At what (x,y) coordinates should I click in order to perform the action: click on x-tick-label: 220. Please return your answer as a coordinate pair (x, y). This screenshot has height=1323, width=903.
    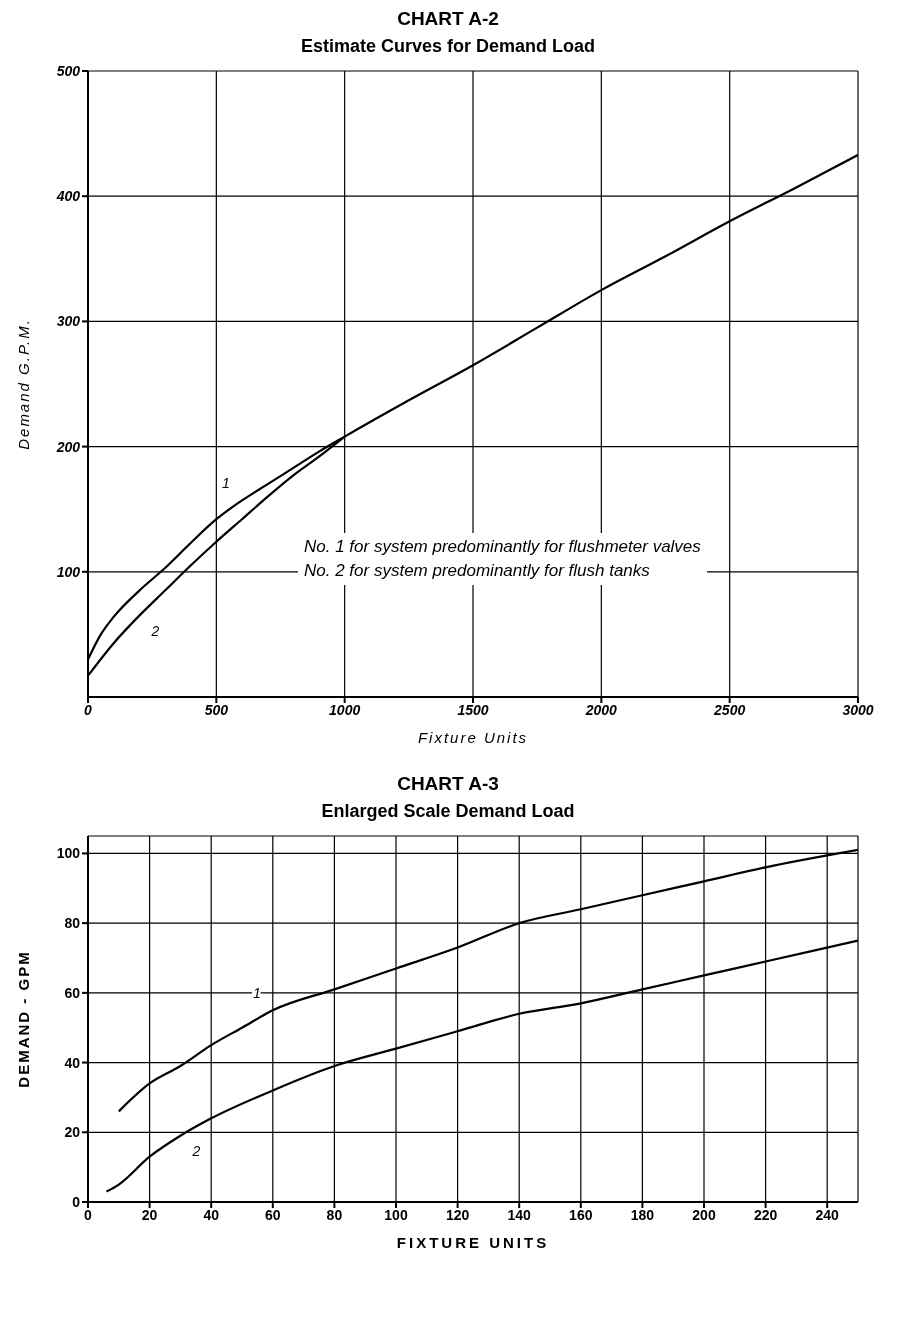
    Looking at the image, I should click on (765, 1214).